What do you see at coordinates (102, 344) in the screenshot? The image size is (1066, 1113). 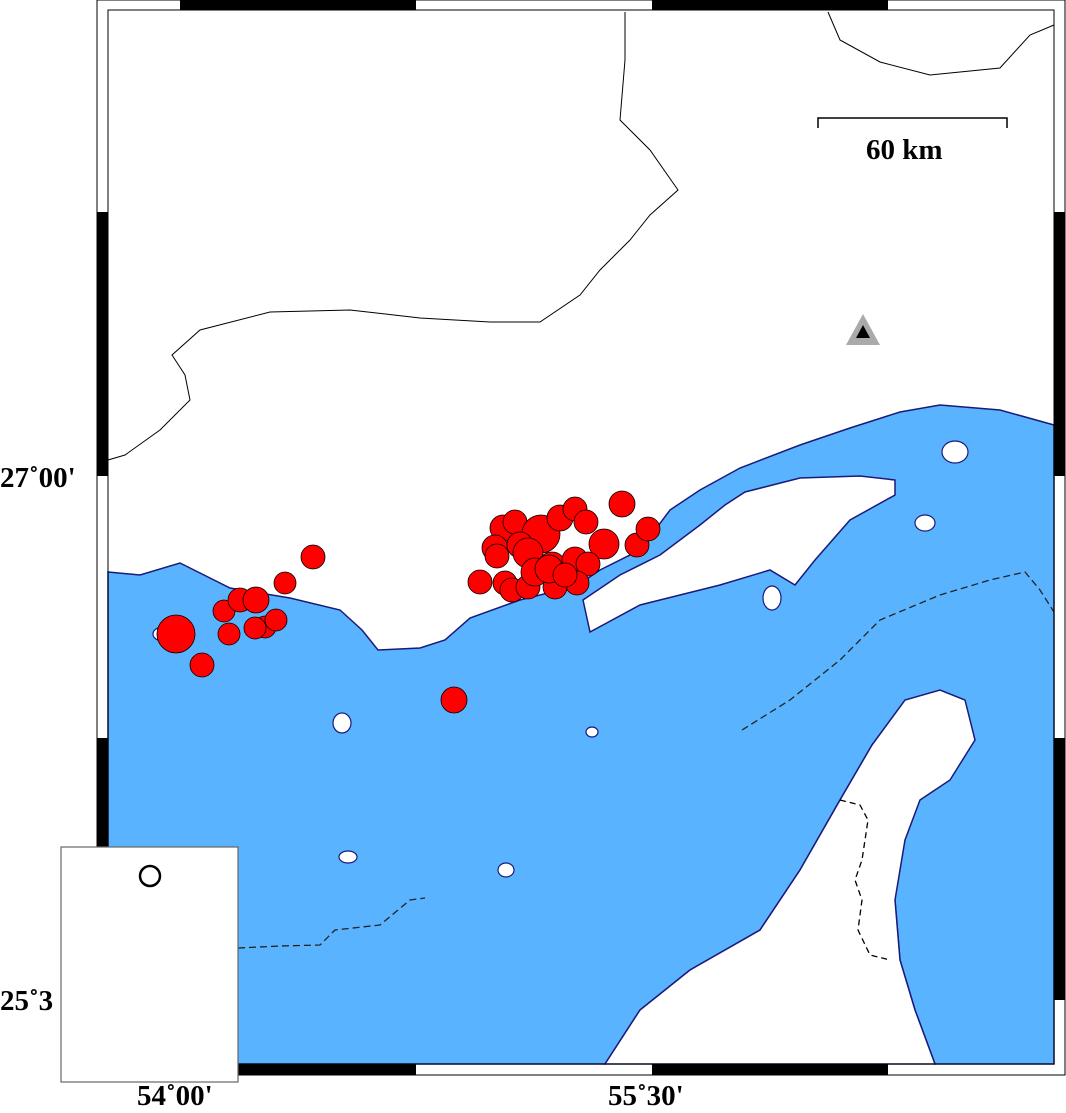 I see `frame-tick-left` at bounding box center [102, 344].